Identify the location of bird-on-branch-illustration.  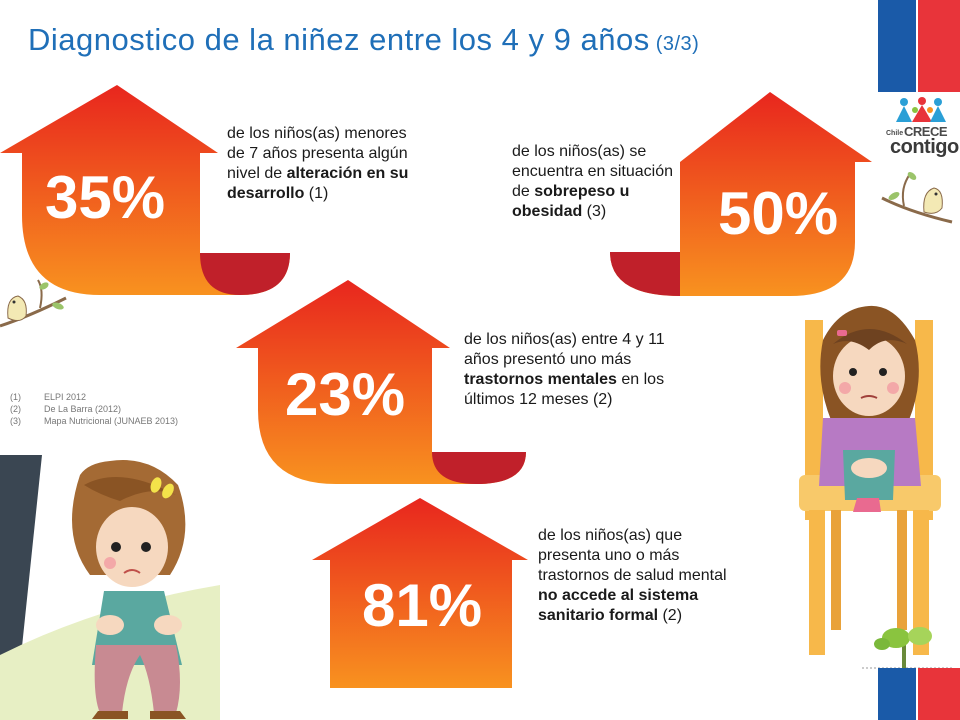
(917, 198).